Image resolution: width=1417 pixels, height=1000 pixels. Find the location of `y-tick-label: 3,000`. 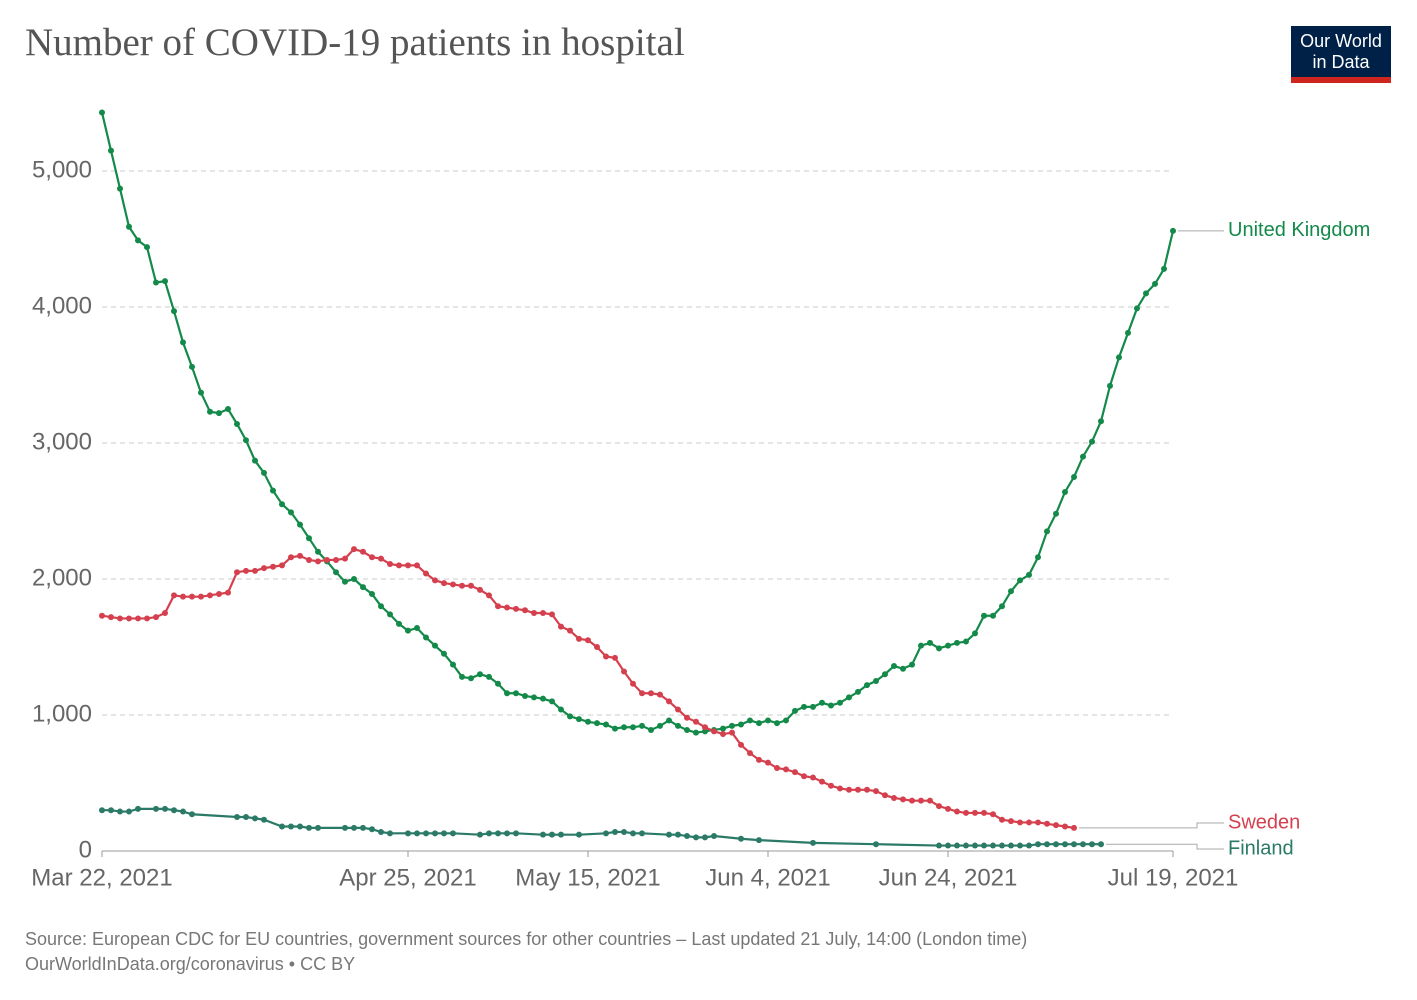

y-tick-label: 3,000 is located at coordinates (62, 441).